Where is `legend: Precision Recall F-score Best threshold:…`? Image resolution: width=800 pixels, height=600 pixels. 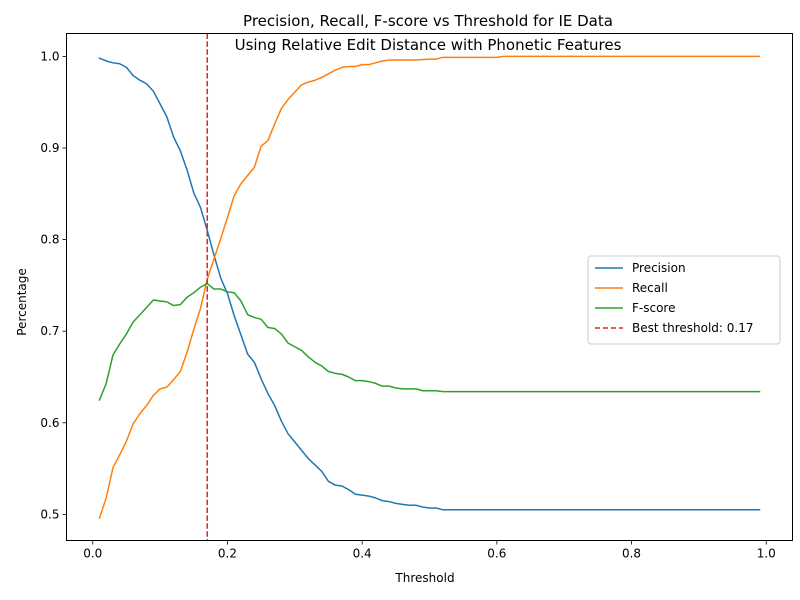
legend: Precision Recall F-score Best threshold:… is located at coordinates (684, 300).